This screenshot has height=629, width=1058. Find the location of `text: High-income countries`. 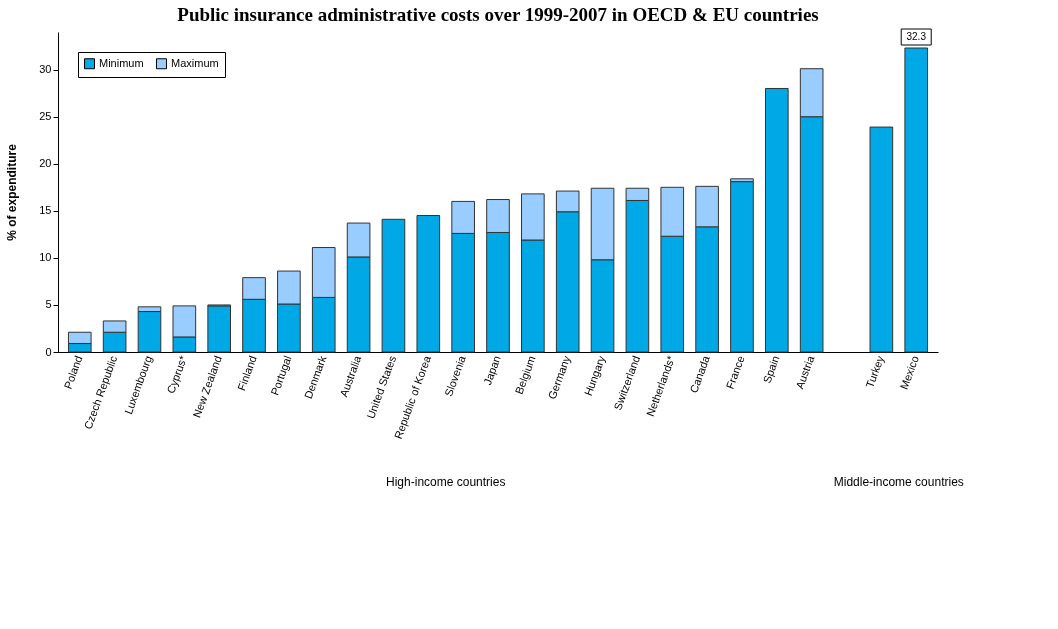

text: High-income countries is located at coordinates (446, 482).